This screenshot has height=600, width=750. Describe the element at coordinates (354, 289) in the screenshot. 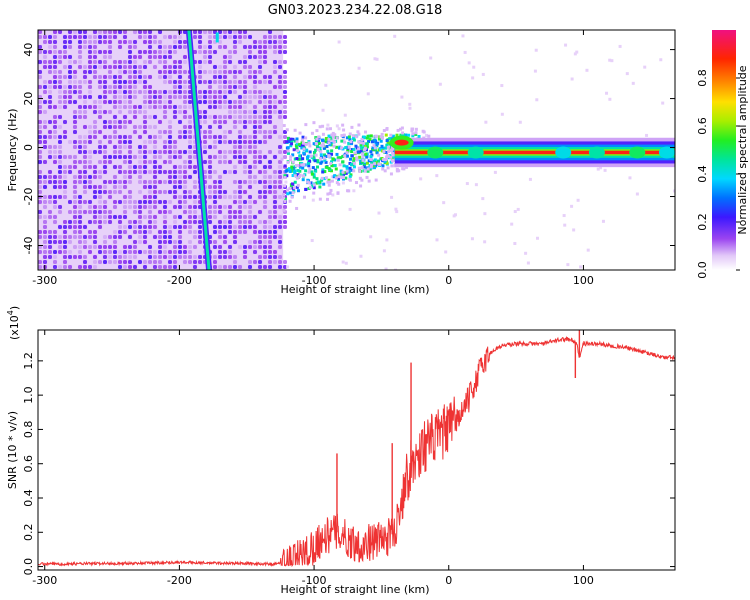

I see `spectrogram-xlabel: Height of straight line (km)` at that location.